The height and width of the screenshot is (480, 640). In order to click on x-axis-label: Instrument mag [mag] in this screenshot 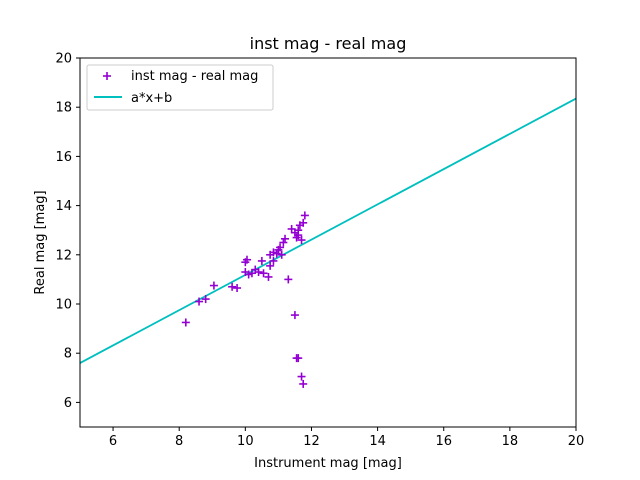, I will do `click(328, 463)`.